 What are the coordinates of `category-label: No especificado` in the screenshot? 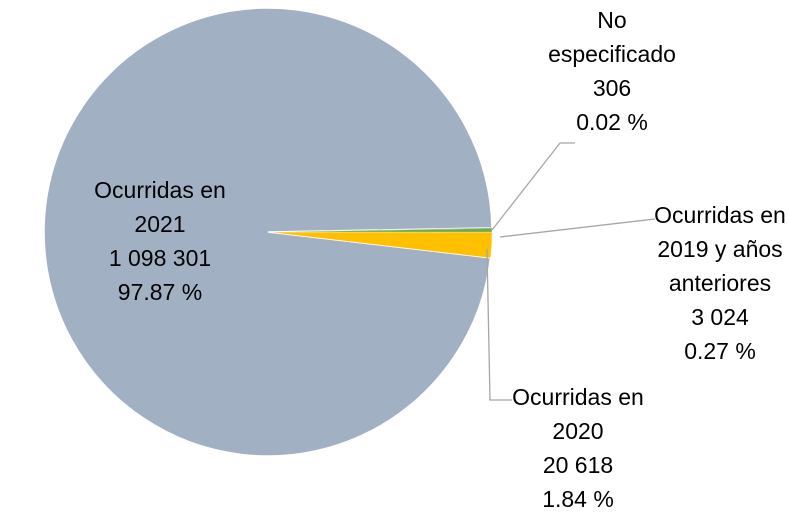 It's located at (612, 37).